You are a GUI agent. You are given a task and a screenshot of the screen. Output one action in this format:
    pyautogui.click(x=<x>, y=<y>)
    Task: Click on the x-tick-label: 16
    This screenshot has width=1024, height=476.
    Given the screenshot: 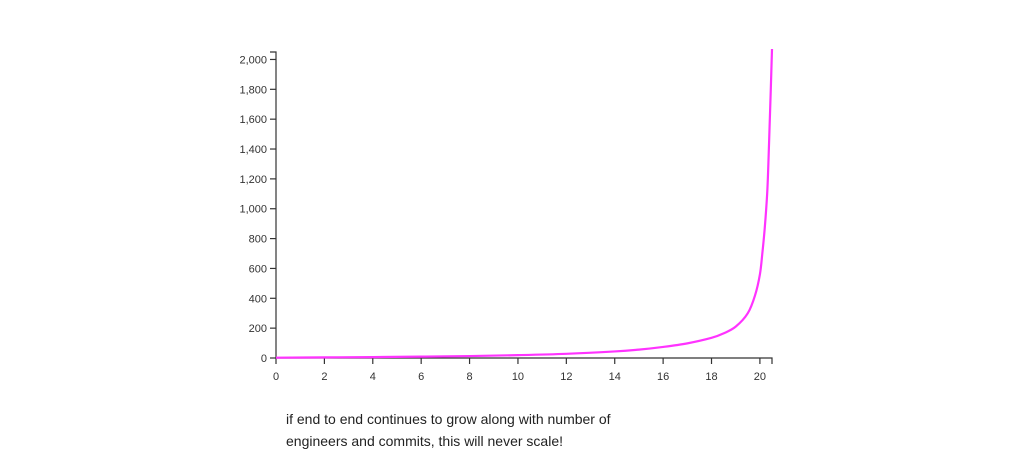 What is the action you would take?
    pyautogui.click(x=663, y=377)
    